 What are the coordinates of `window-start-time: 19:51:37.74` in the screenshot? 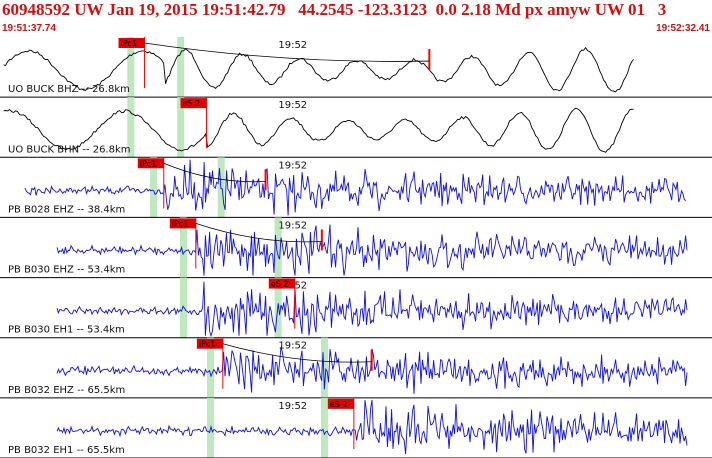 It's located at (29, 28).